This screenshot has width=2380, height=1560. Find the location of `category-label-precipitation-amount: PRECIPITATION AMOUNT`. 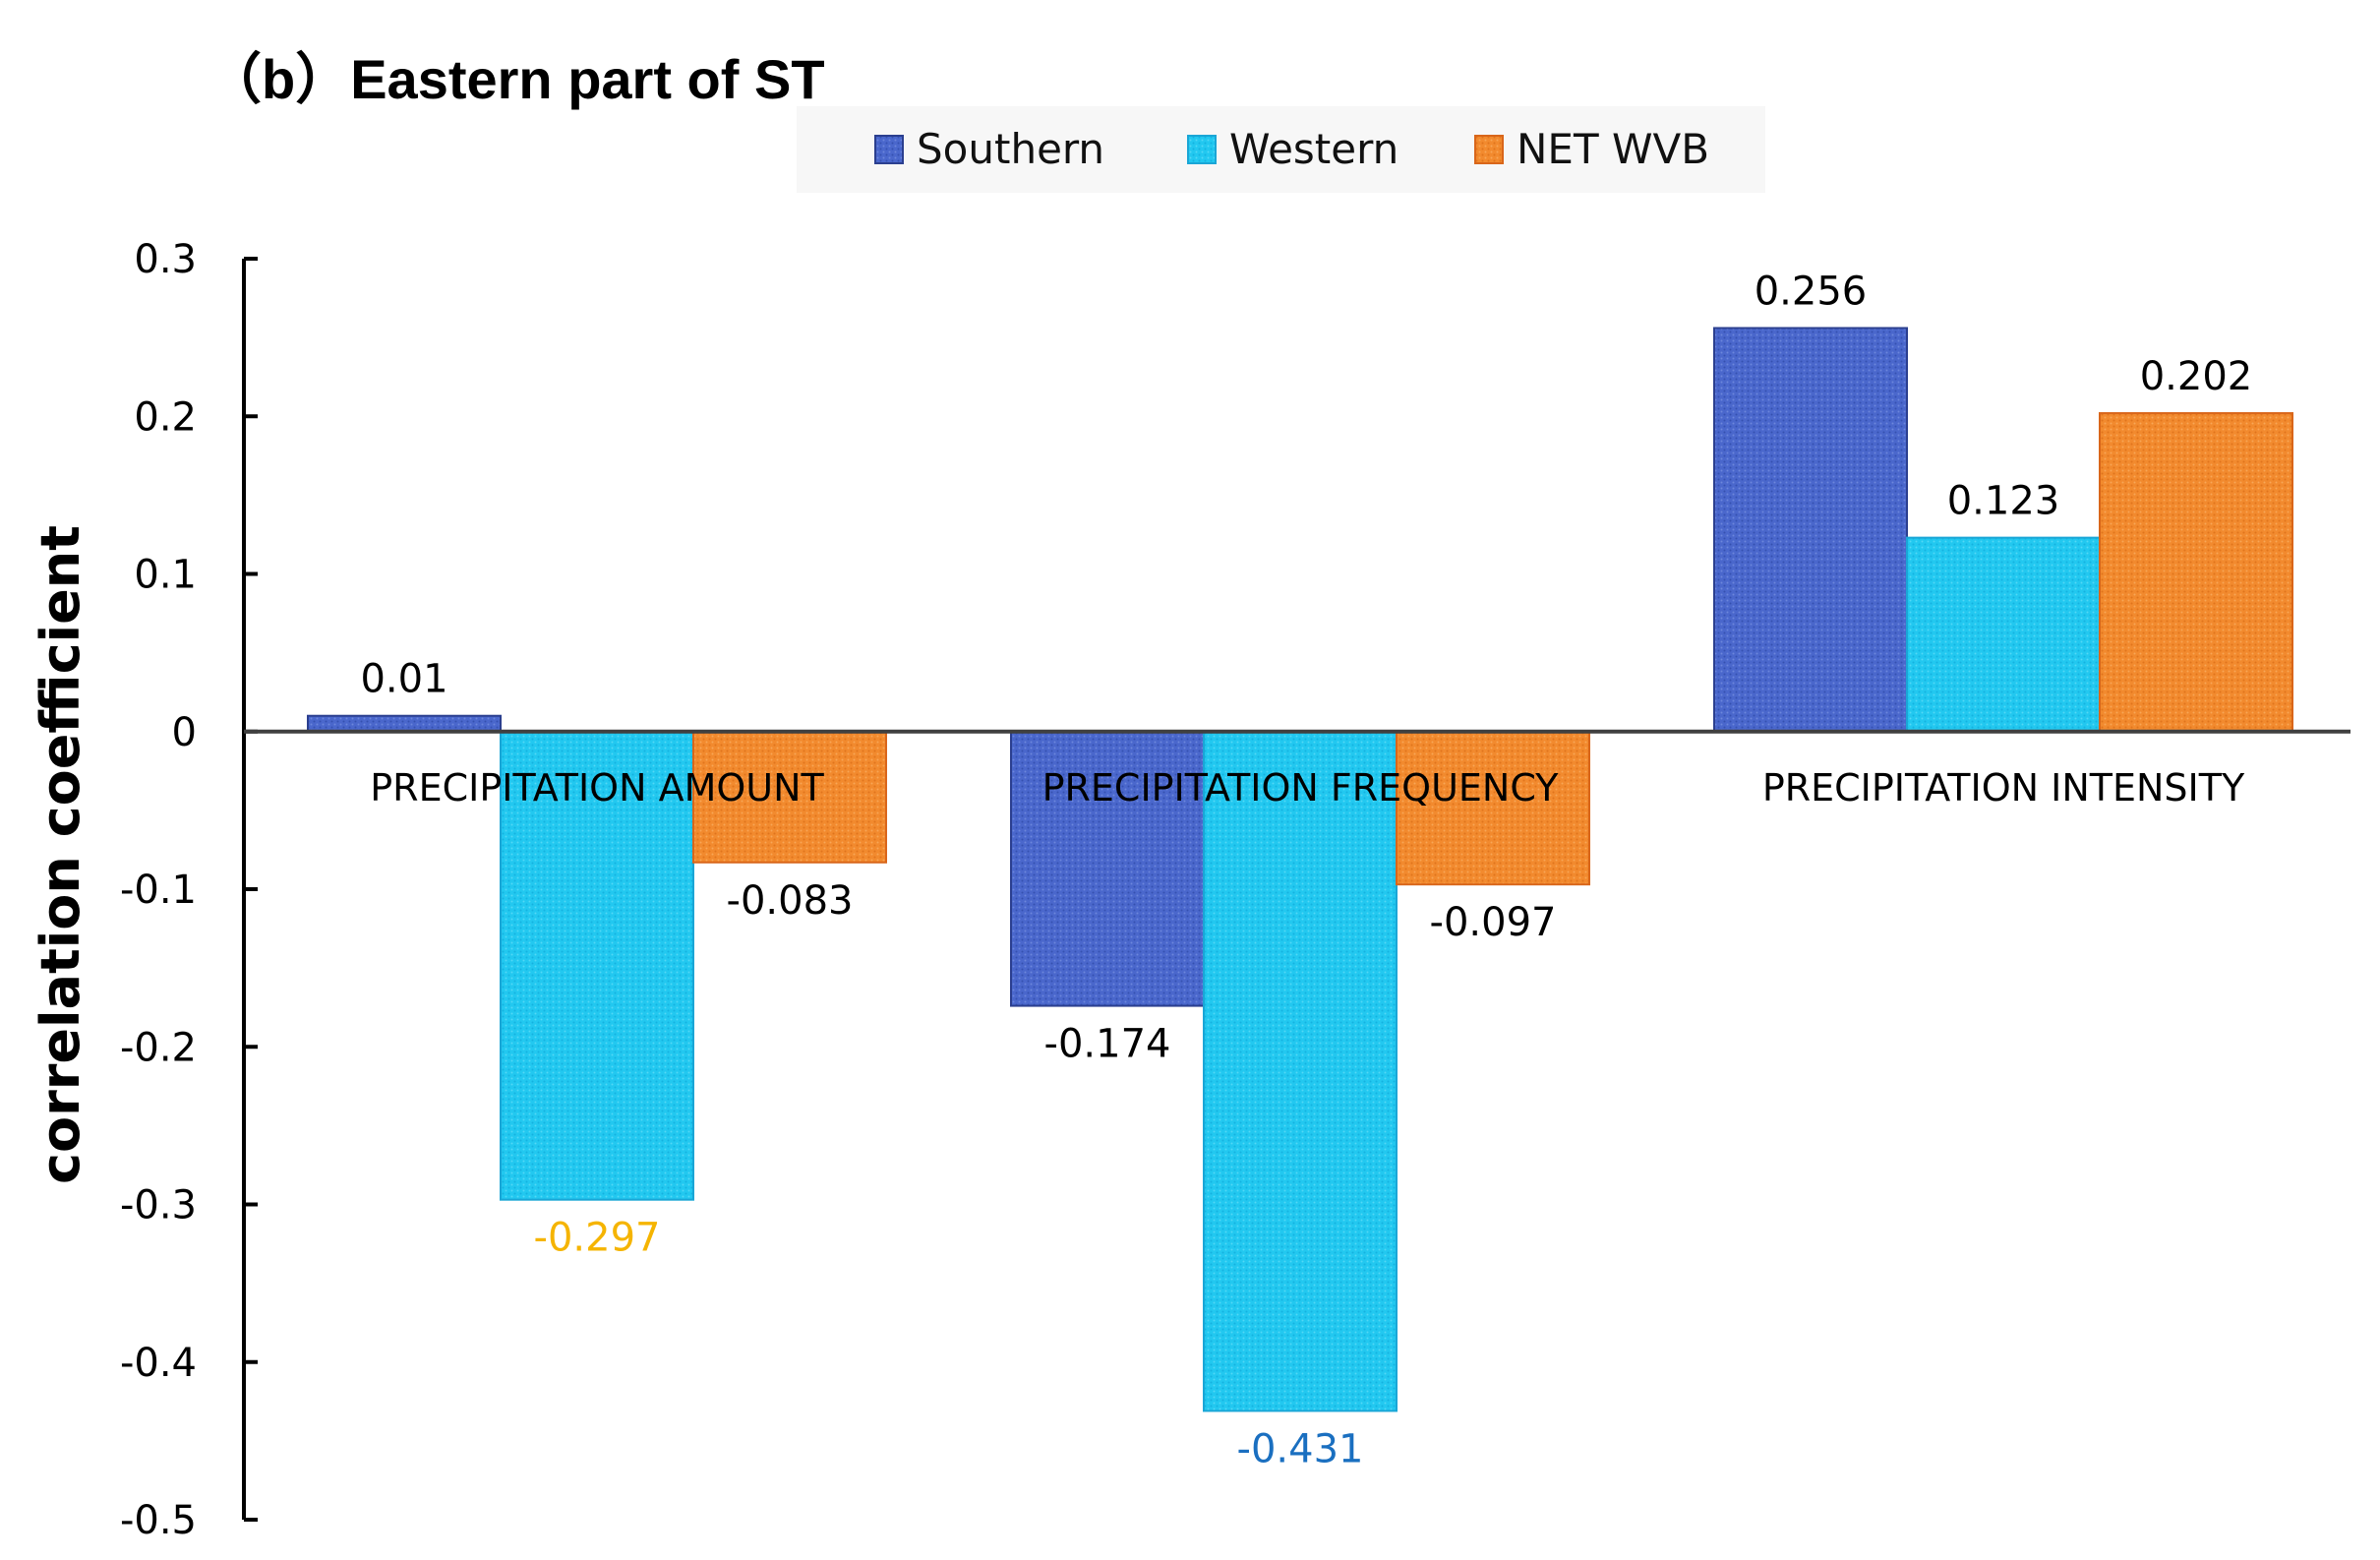

category-label-precipitation-amount: PRECIPITATION AMOUNT is located at coordinates (597, 788).